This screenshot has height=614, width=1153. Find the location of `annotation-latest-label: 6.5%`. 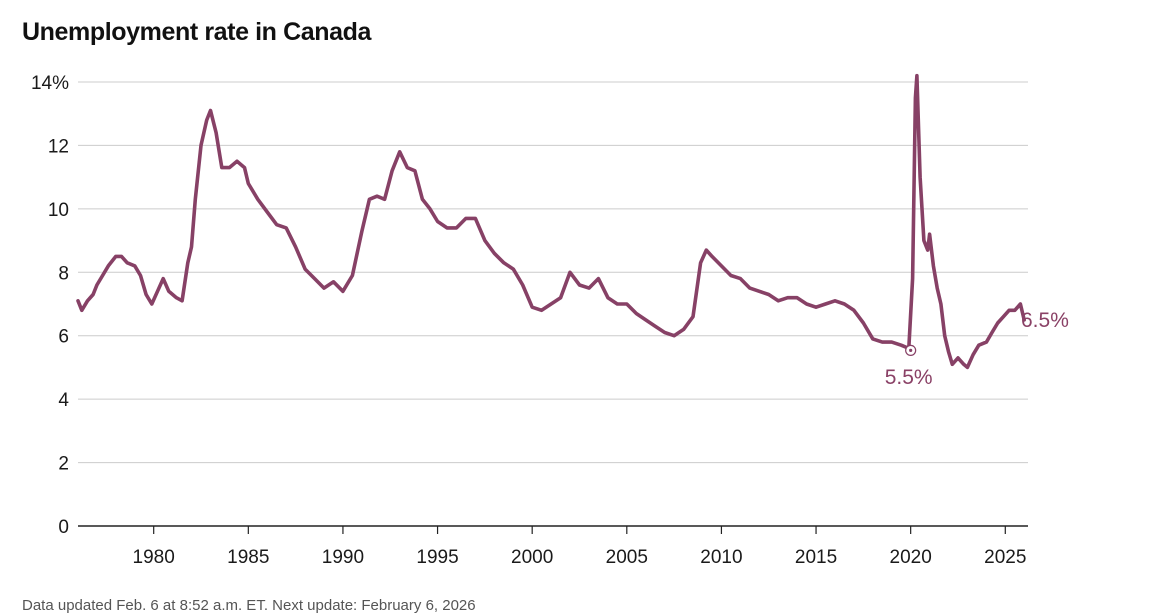

annotation-latest-label: 6.5% is located at coordinates (1045, 320).